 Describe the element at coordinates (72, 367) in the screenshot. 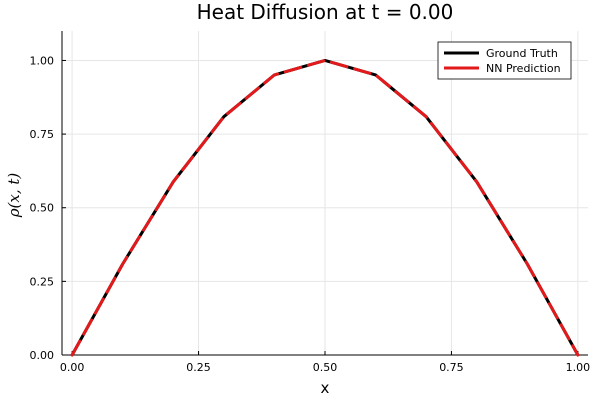

I see `x-tick-label: 0.00` at that location.